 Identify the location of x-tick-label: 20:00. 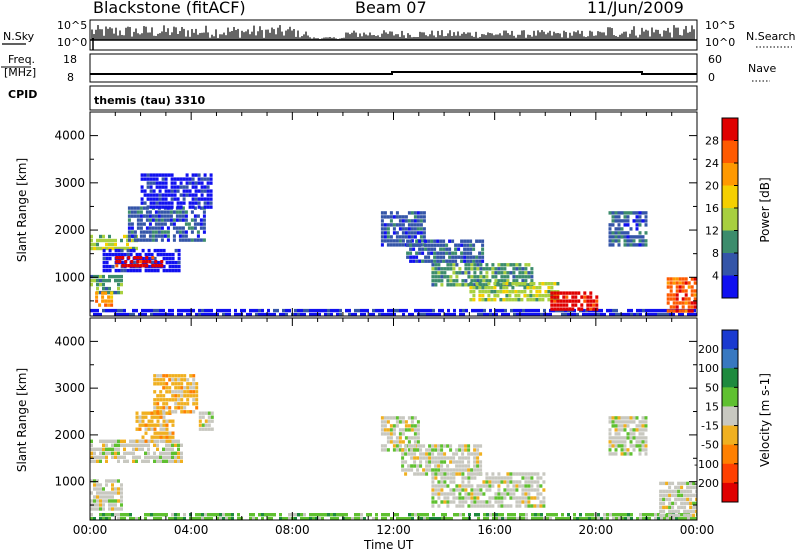
(596, 530).